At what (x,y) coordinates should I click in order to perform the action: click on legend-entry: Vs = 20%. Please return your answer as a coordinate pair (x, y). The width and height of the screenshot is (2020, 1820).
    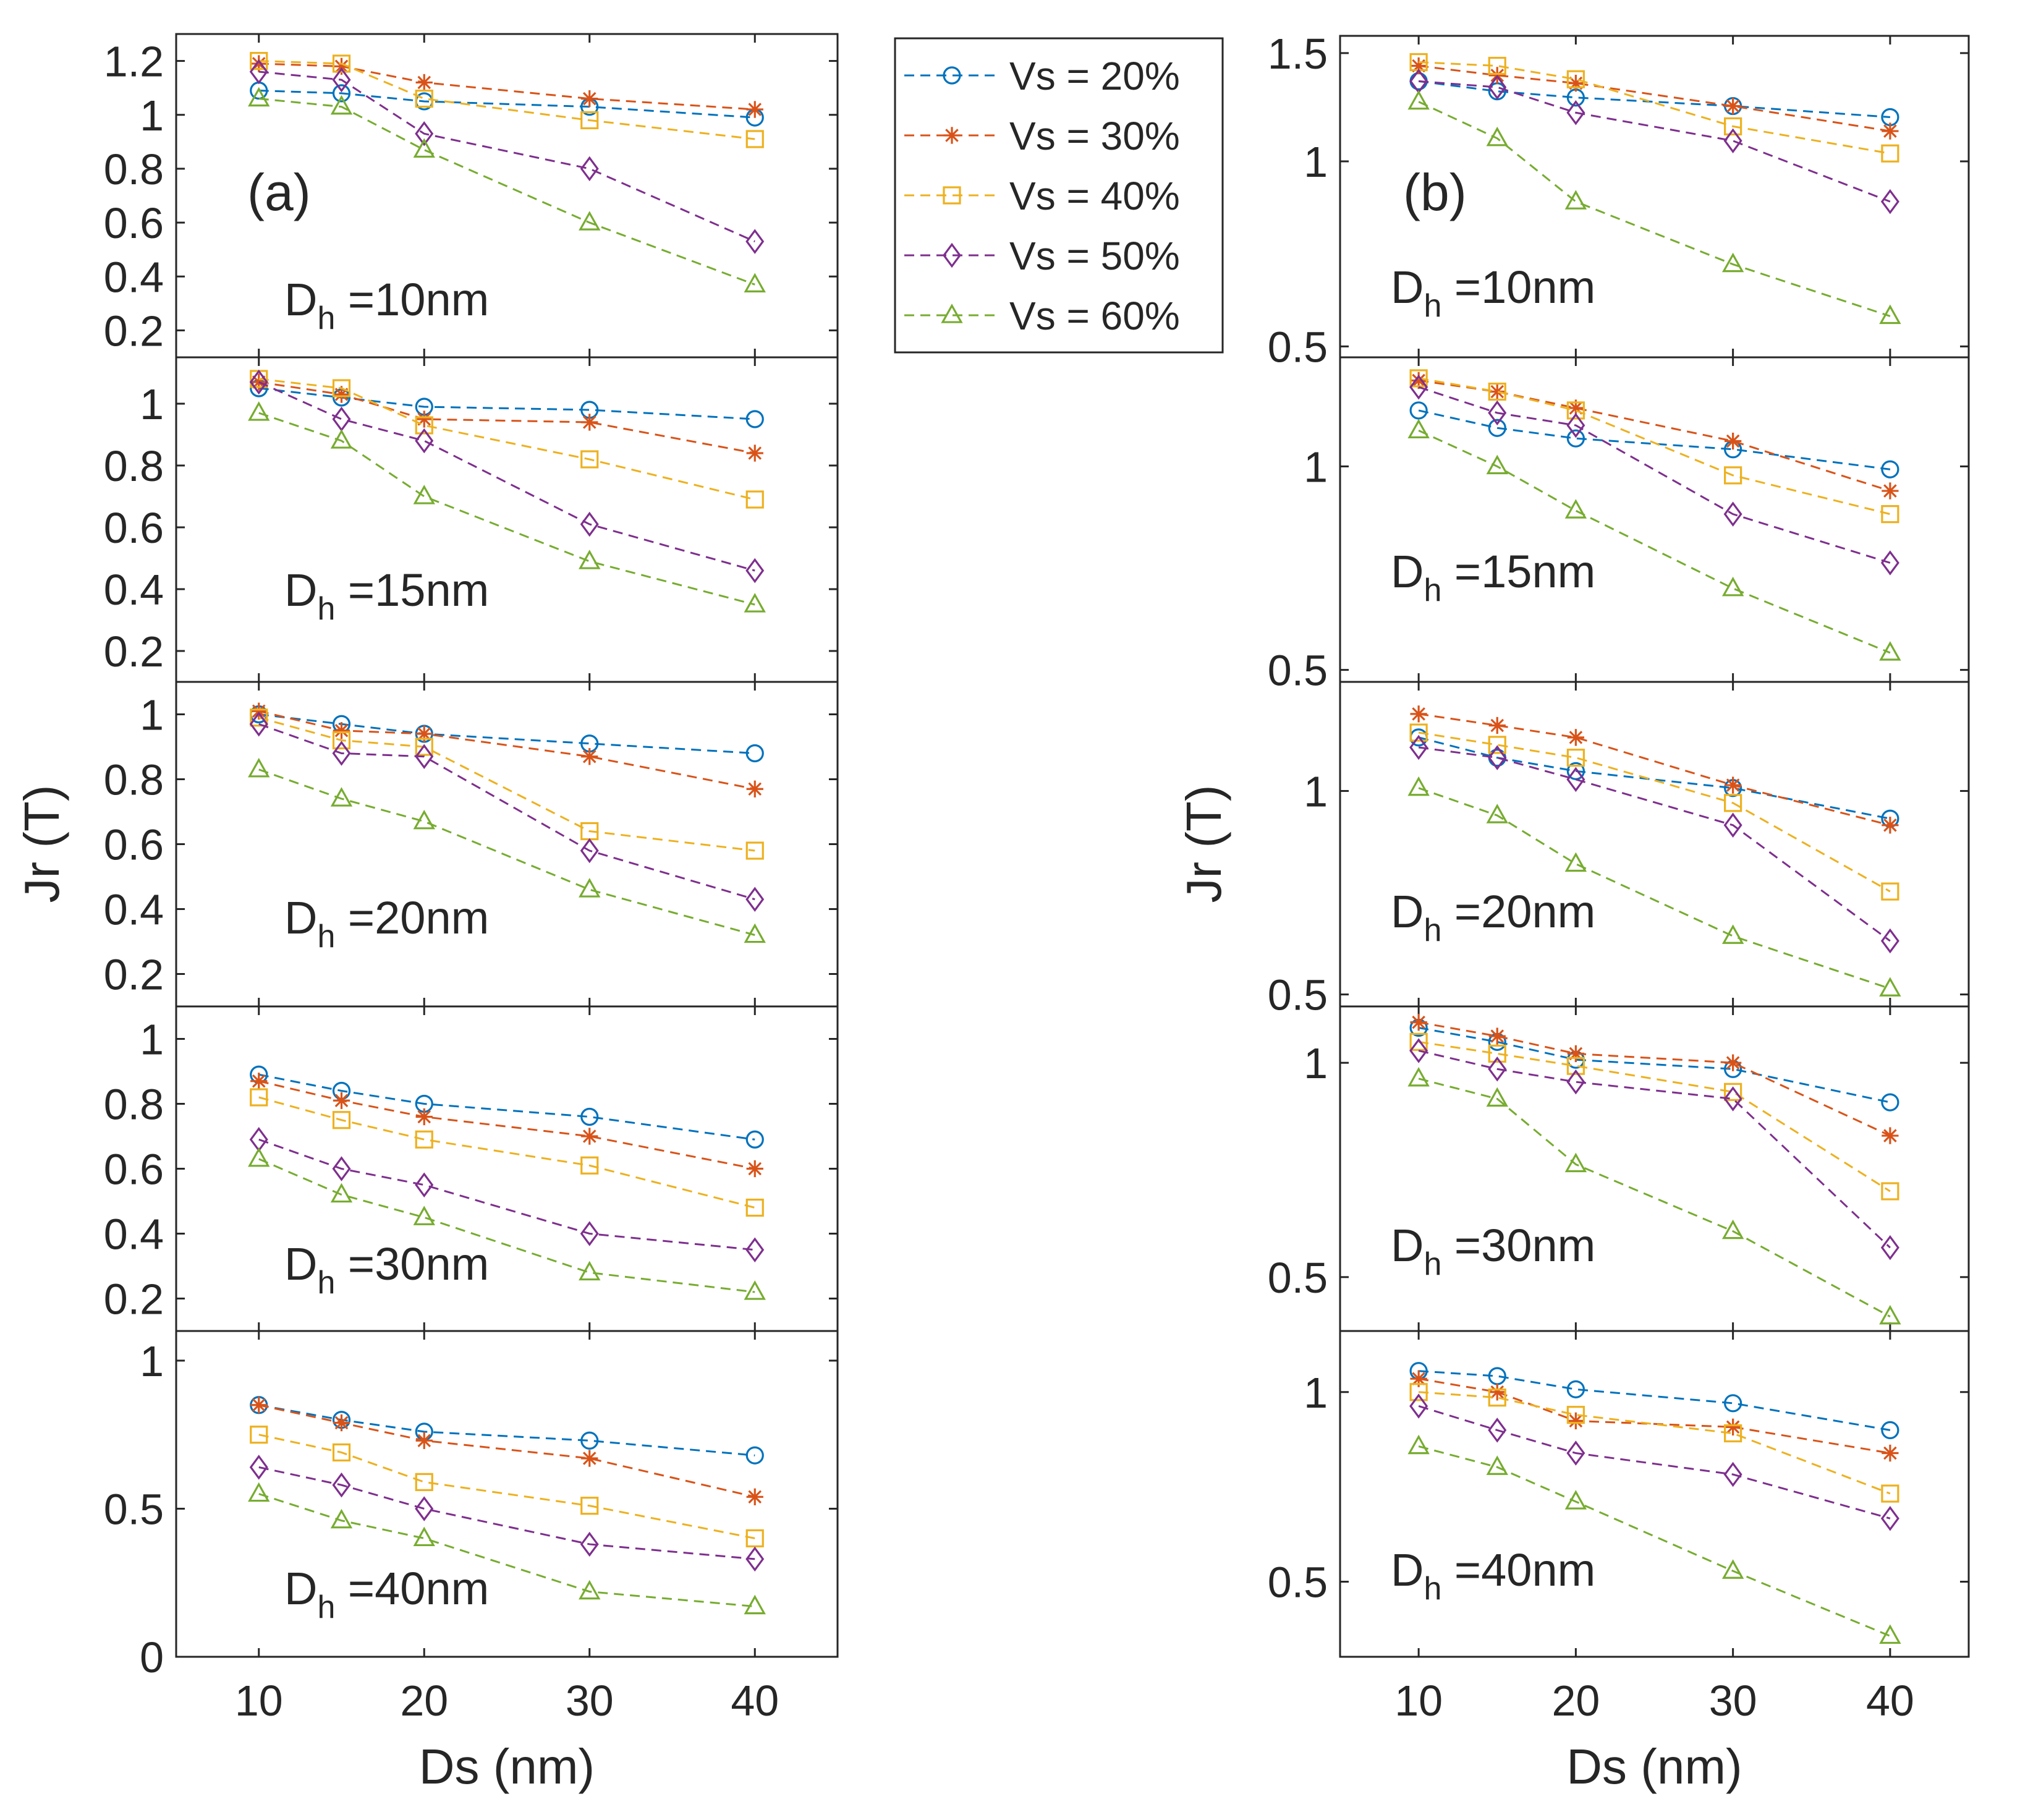
    Looking at the image, I should click on (1042, 76).